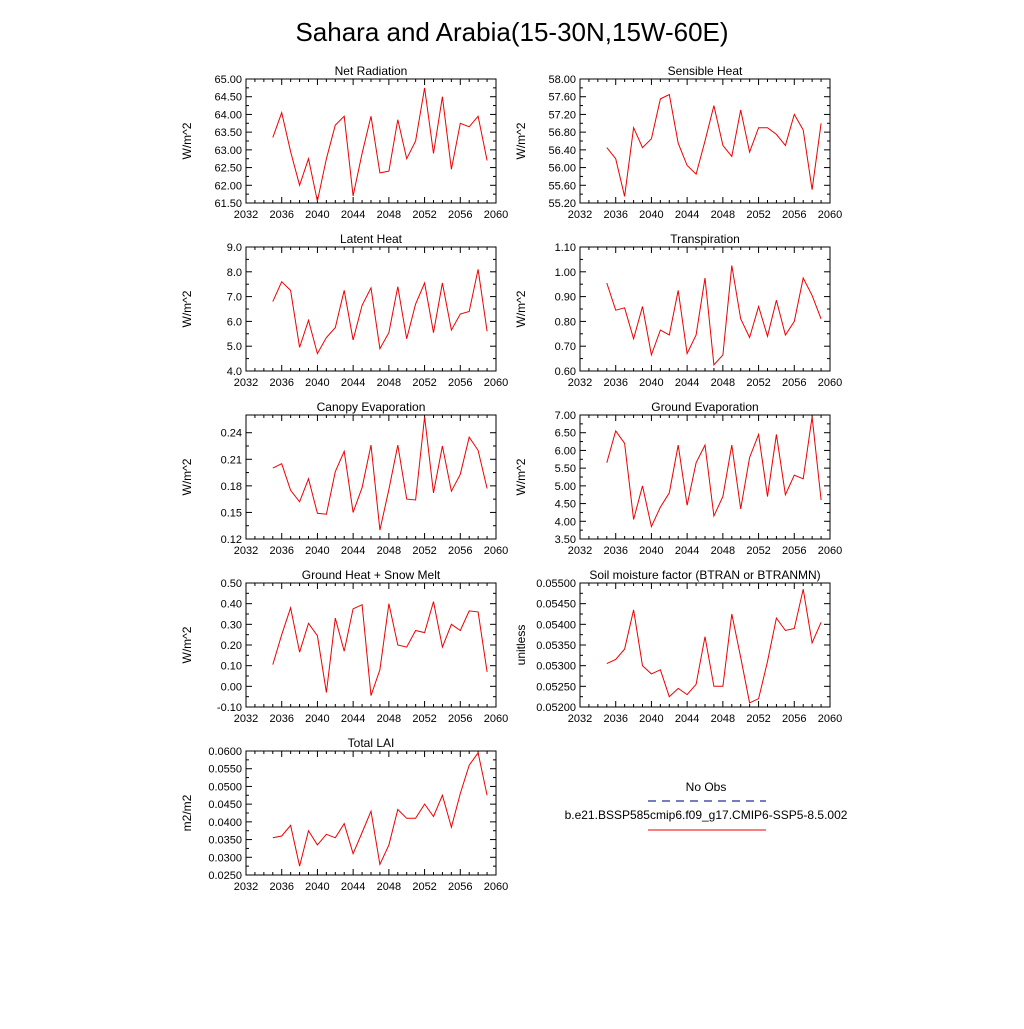  Describe the element at coordinates (556, 605) in the screenshot. I see `y-tick-label: 0.05450` at that location.